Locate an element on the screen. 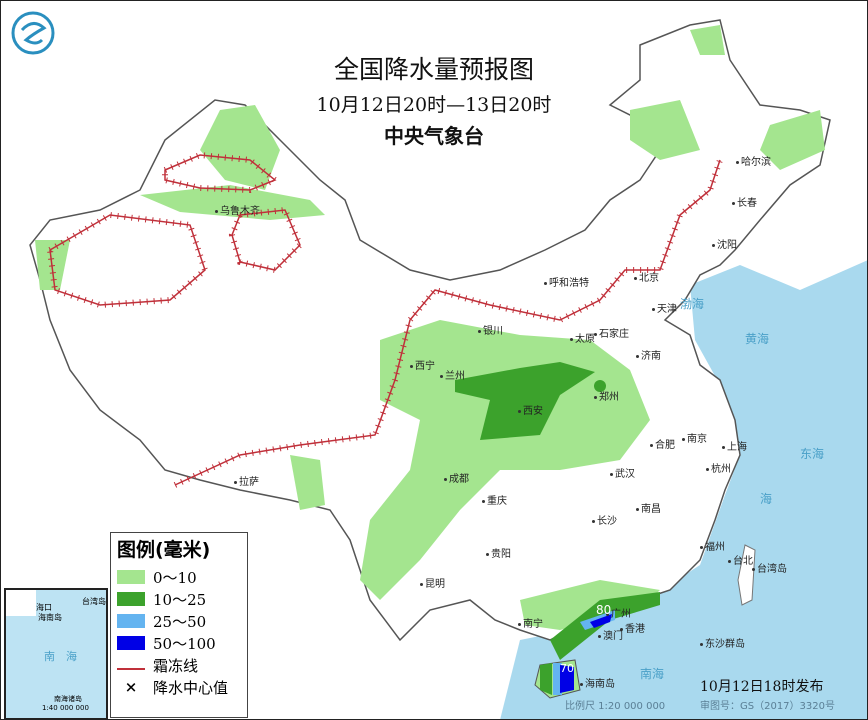 The width and height of the screenshot is (868, 720). sea-label: 海 is located at coordinates (766, 499).